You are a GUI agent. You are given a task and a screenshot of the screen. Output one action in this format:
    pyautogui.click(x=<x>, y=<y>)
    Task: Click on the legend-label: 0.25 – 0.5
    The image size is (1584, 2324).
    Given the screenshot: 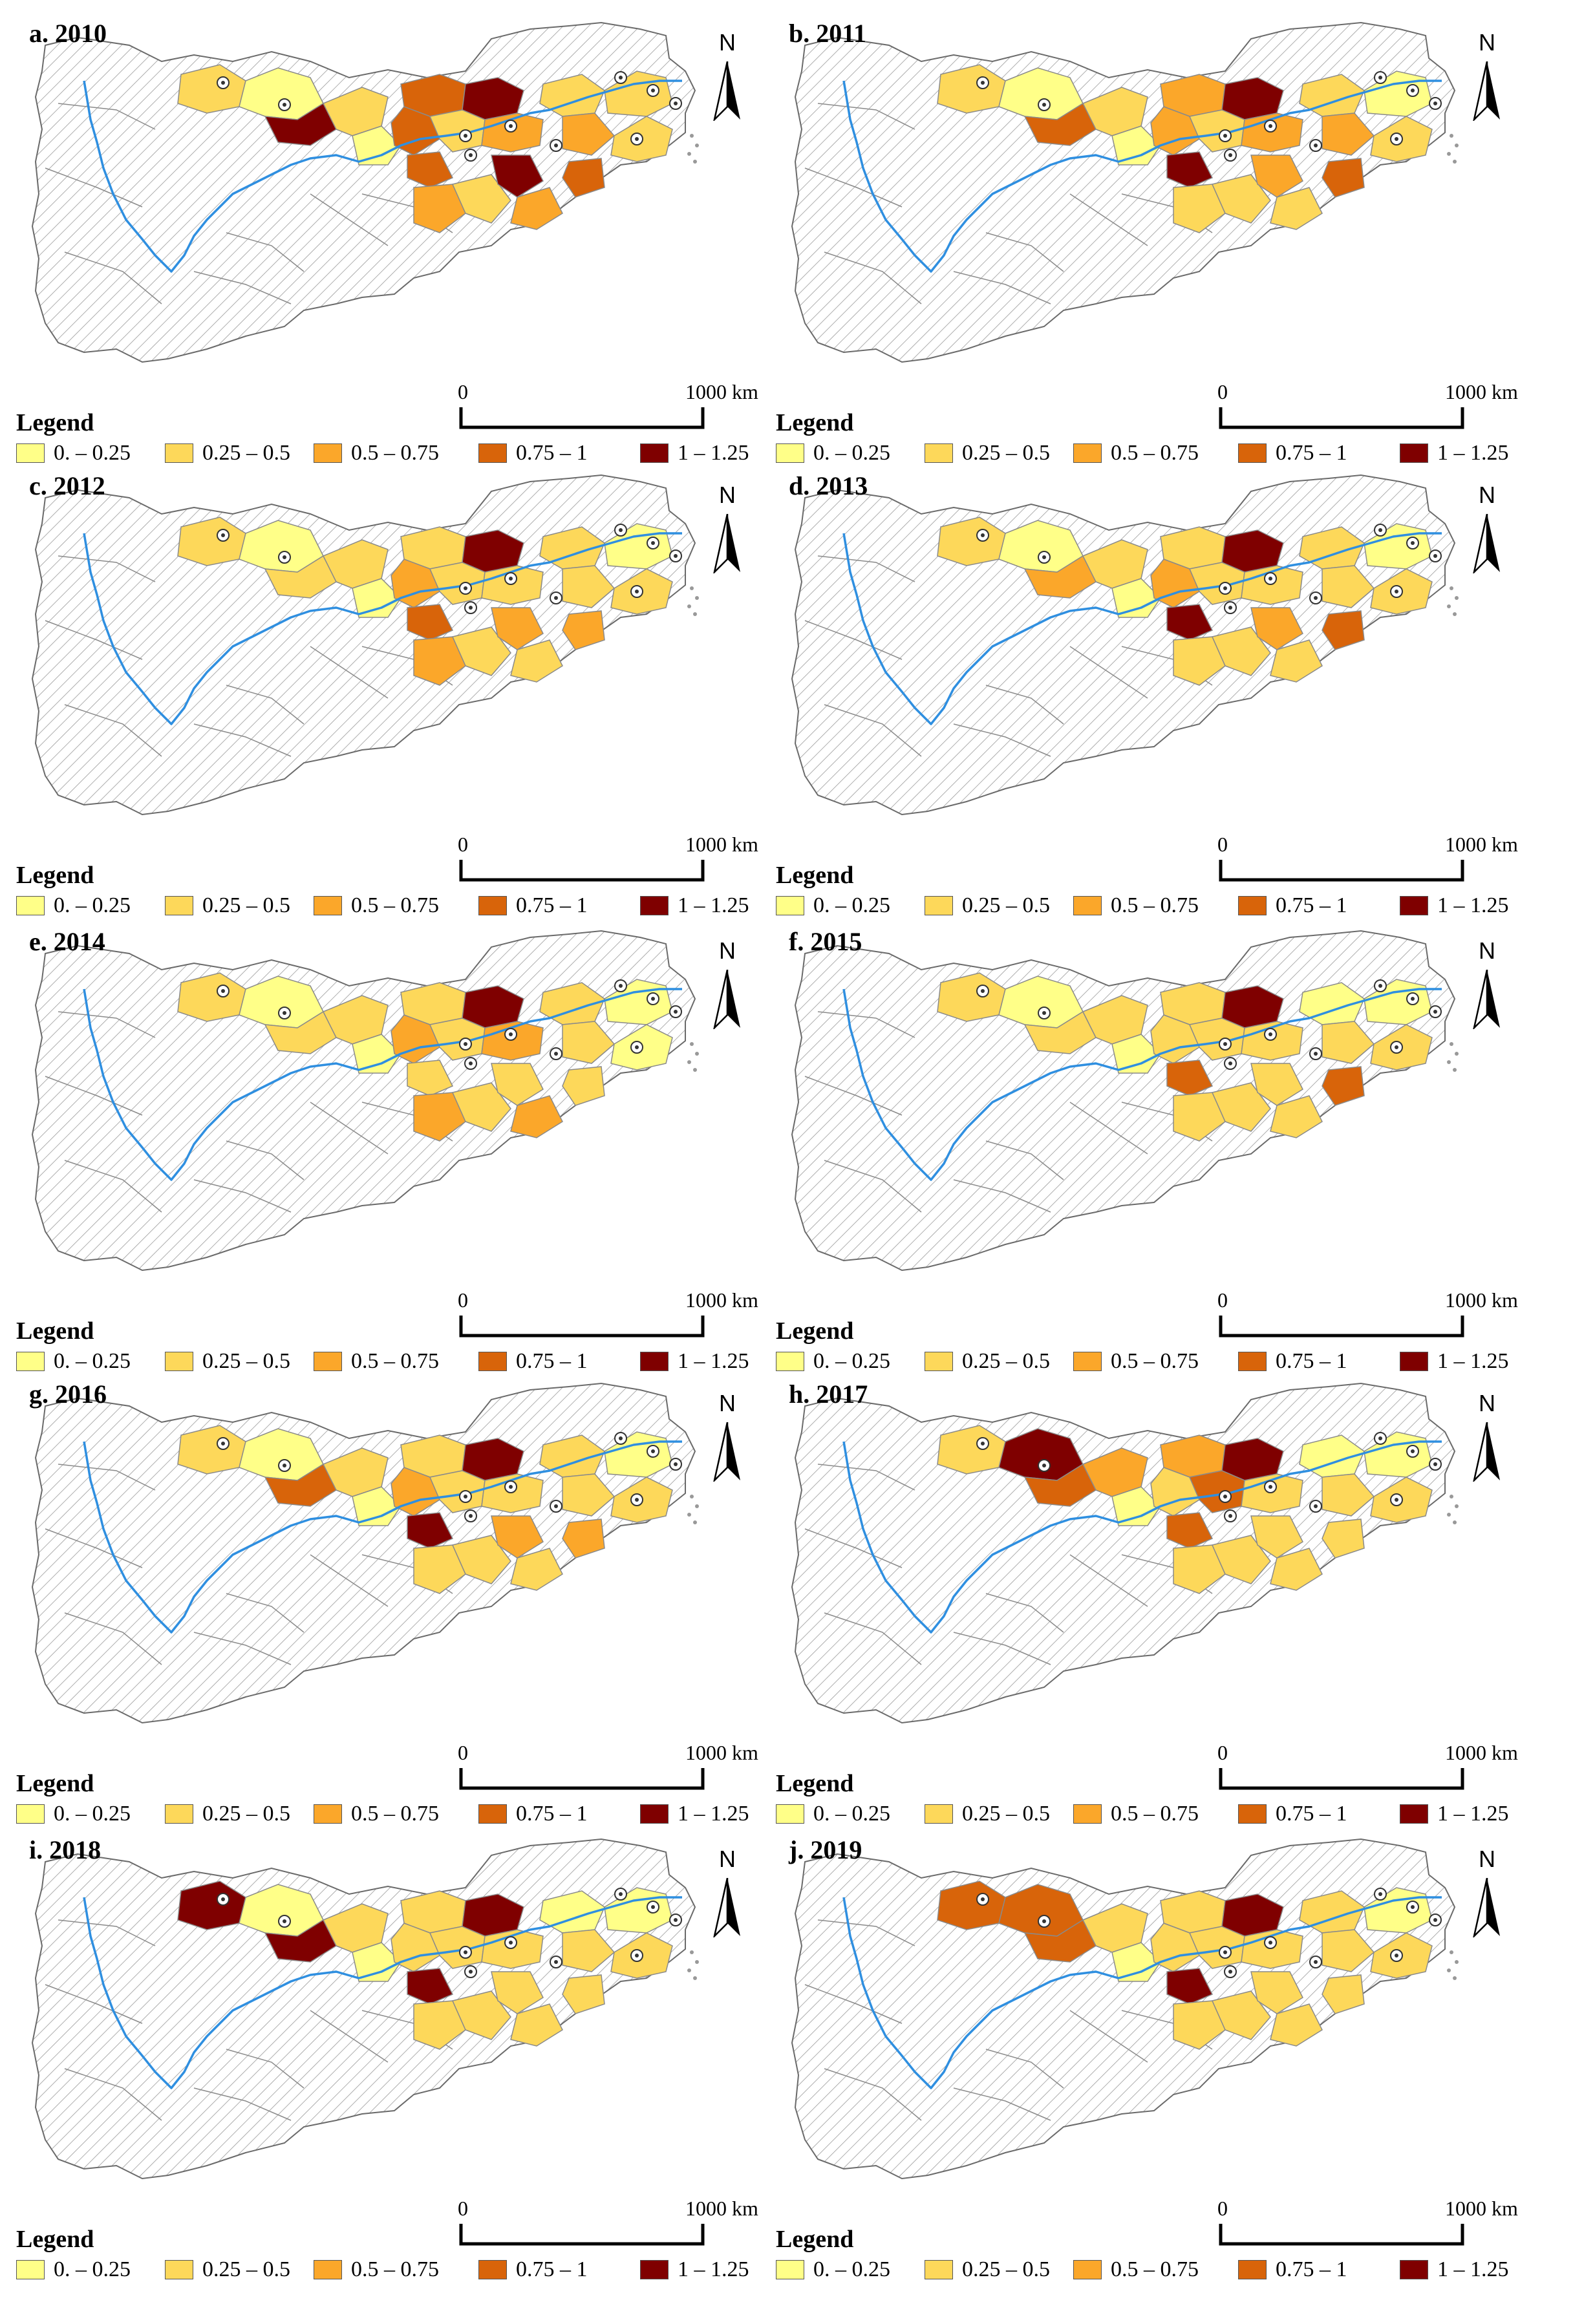 What is the action you would take?
    pyautogui.click(x=246, y=453)
    